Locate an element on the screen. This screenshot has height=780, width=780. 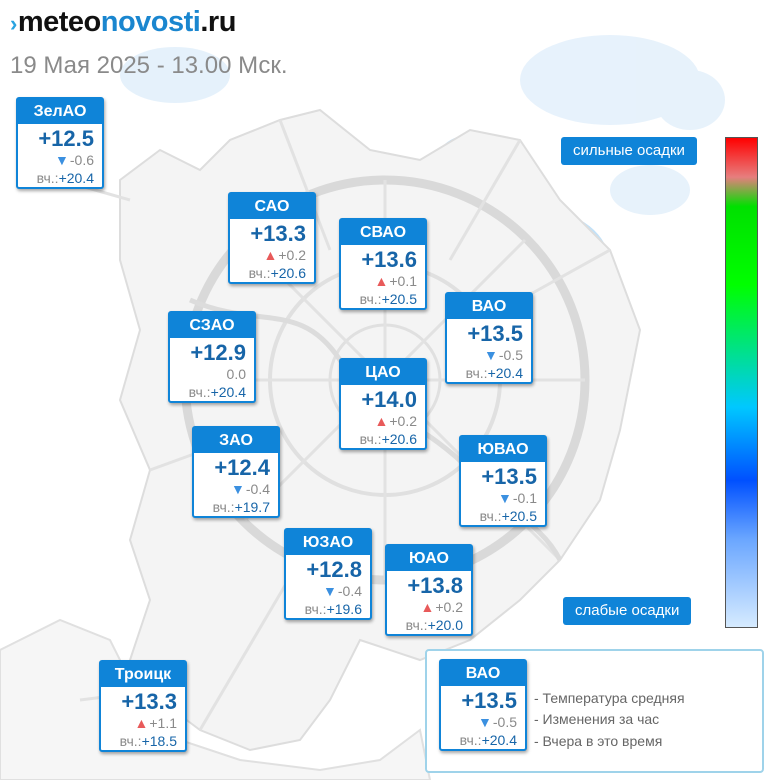
district-card-vao: ВАО +13.5 -0.5 вч.:+20.4 is located at coordinates (489, 338).